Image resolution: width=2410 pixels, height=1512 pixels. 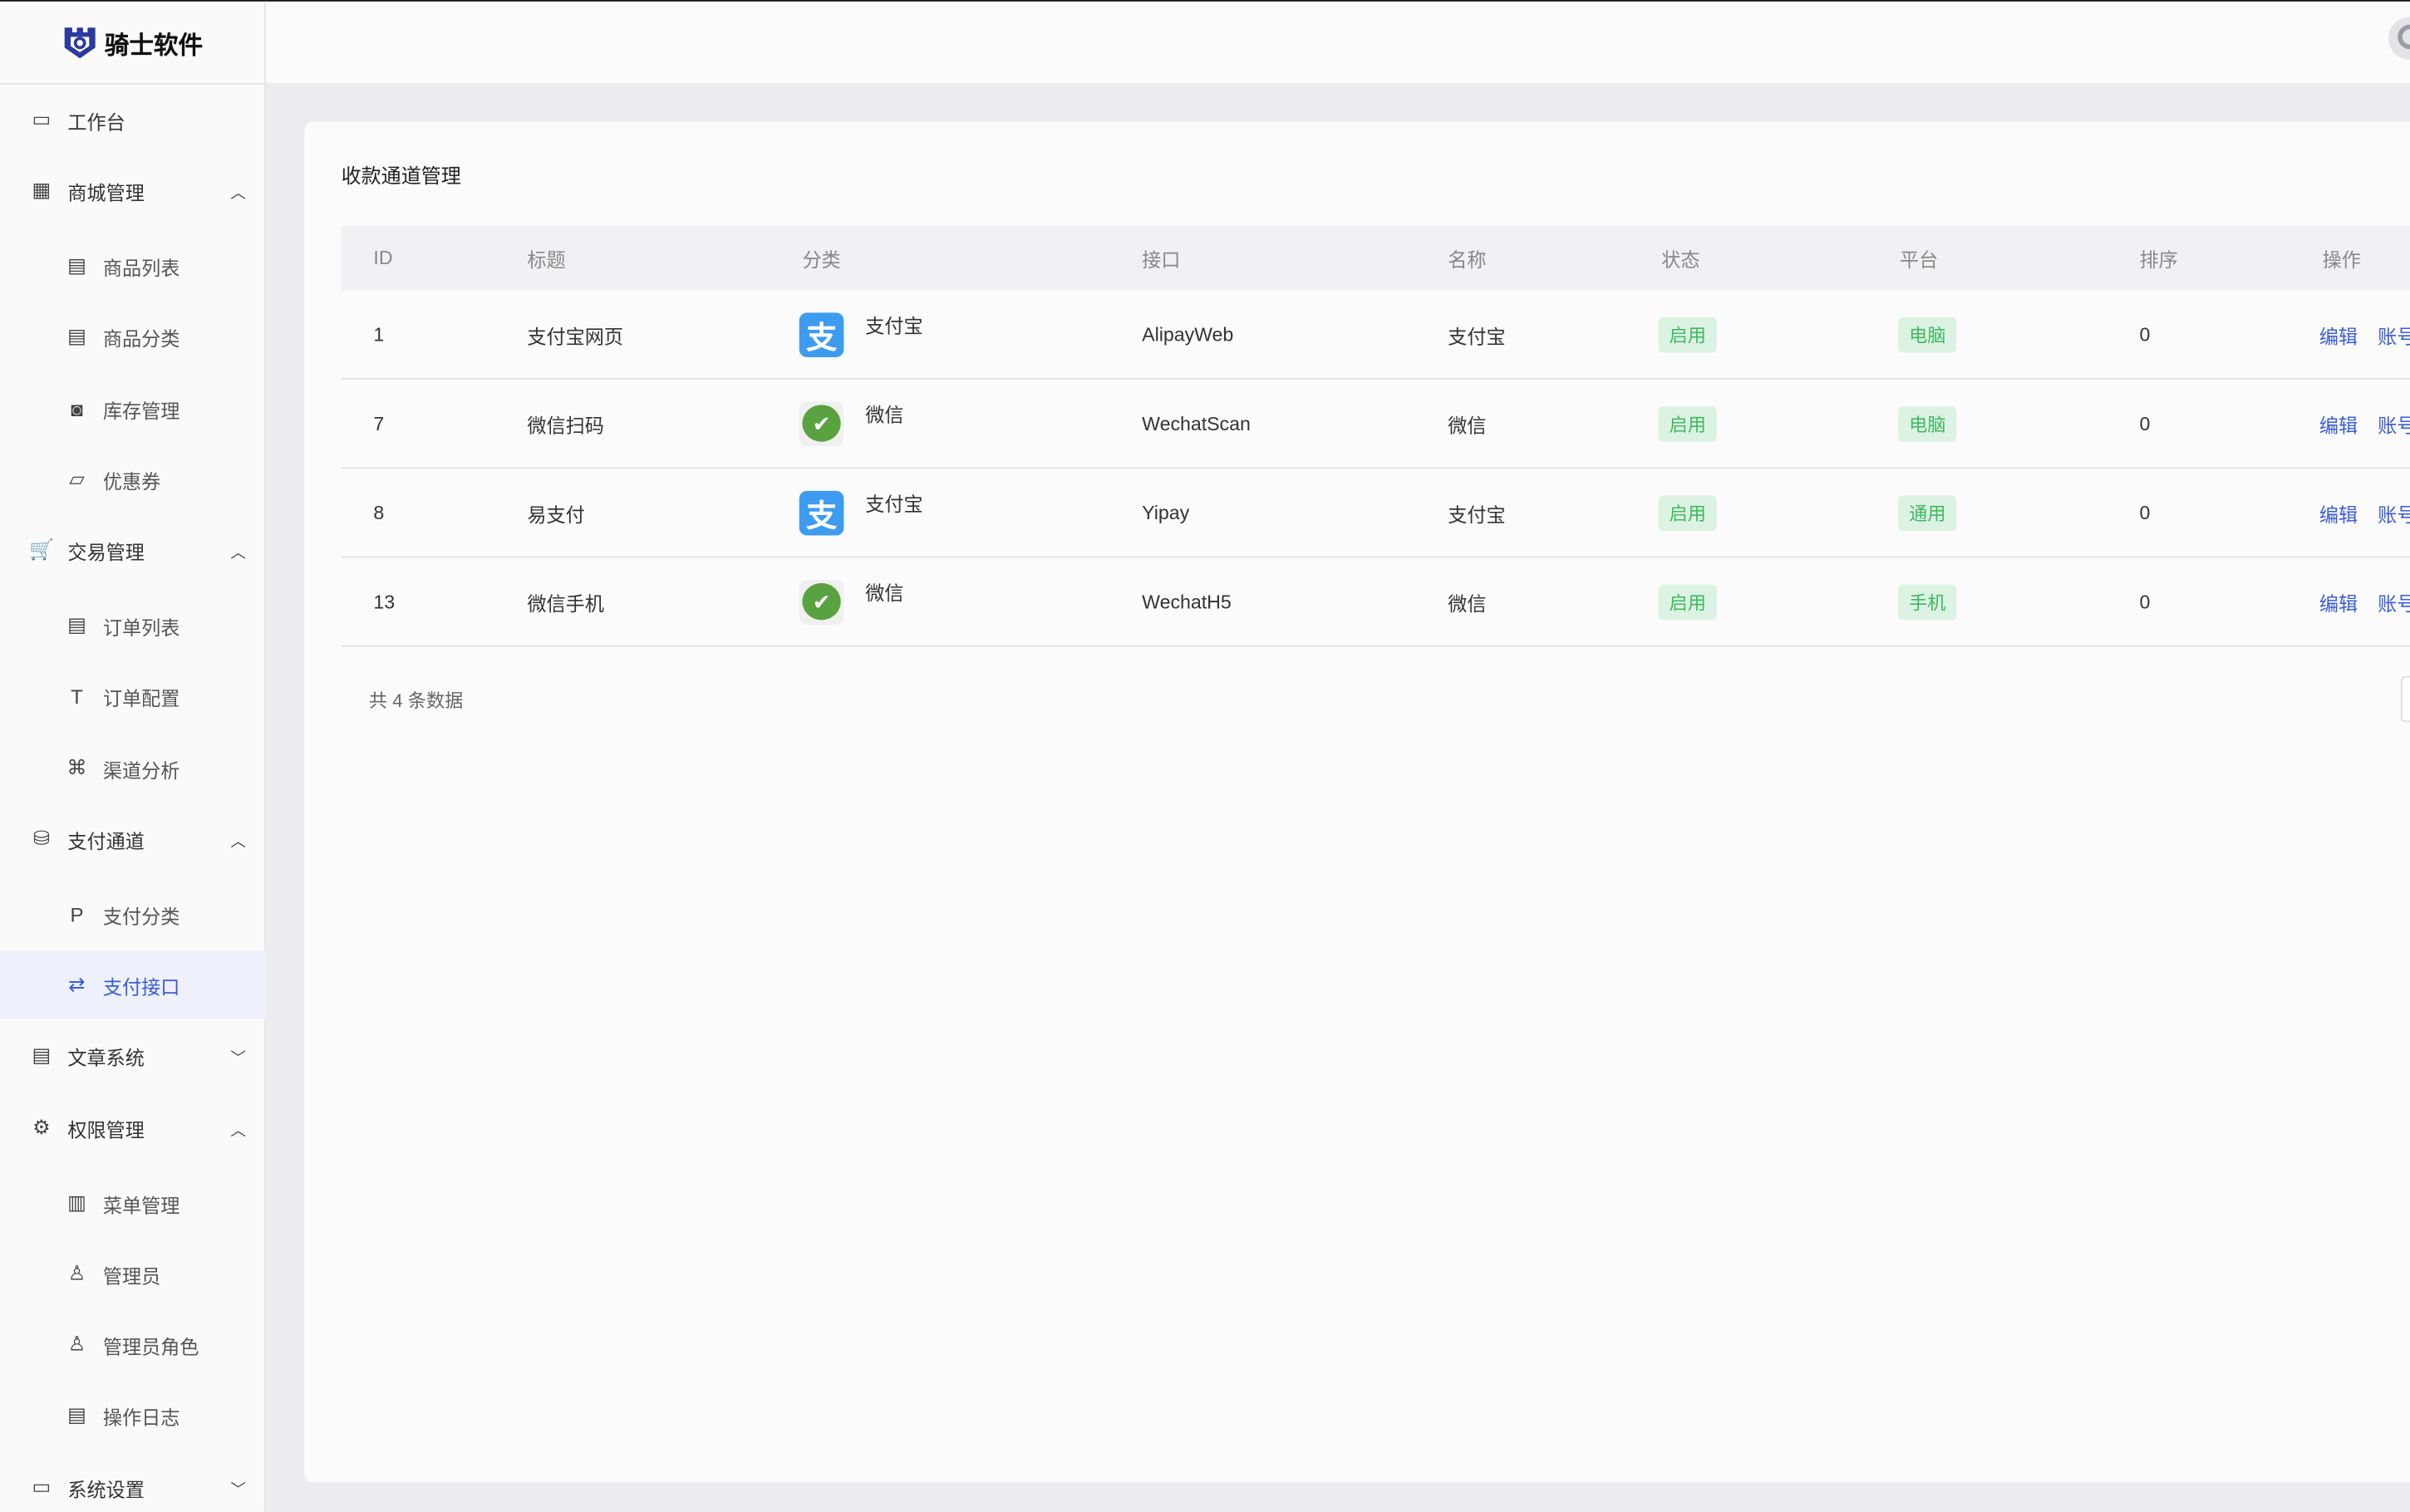 I want to click on sidebar-item-7: ▤ 订单列表, so click(x=133, y=625).